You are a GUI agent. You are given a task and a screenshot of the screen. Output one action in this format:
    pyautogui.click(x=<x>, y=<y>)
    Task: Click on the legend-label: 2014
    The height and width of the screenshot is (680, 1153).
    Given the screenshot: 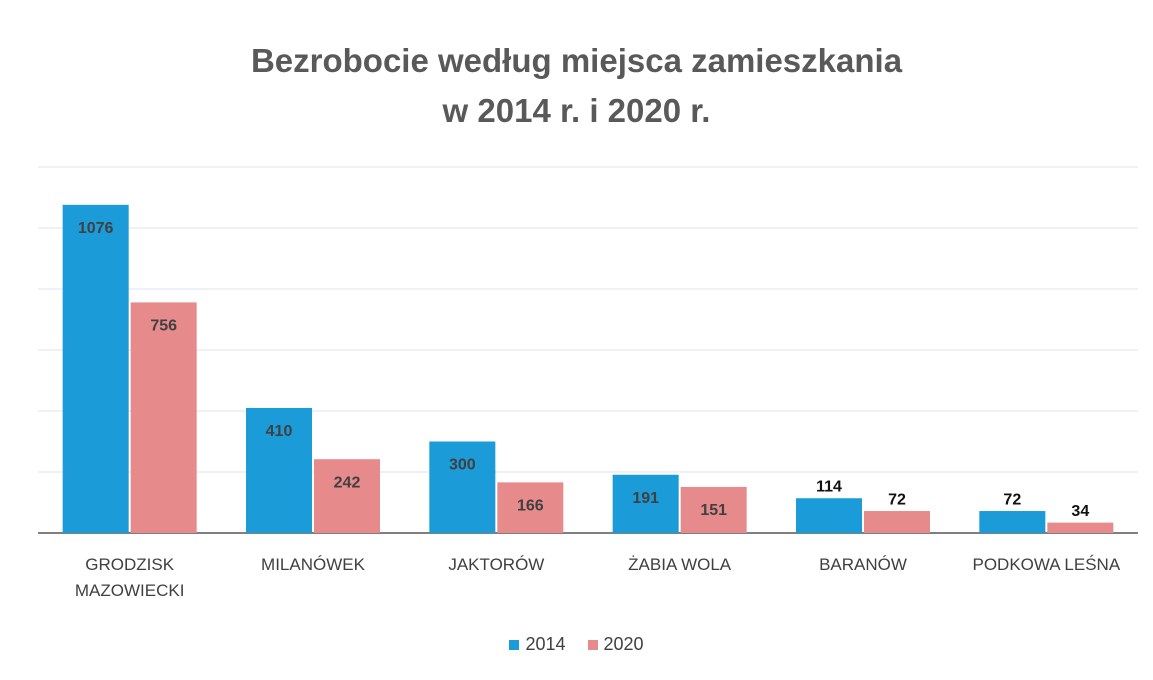 What is the action you would take?
    pyautogui.click(x=545, y=644)
    